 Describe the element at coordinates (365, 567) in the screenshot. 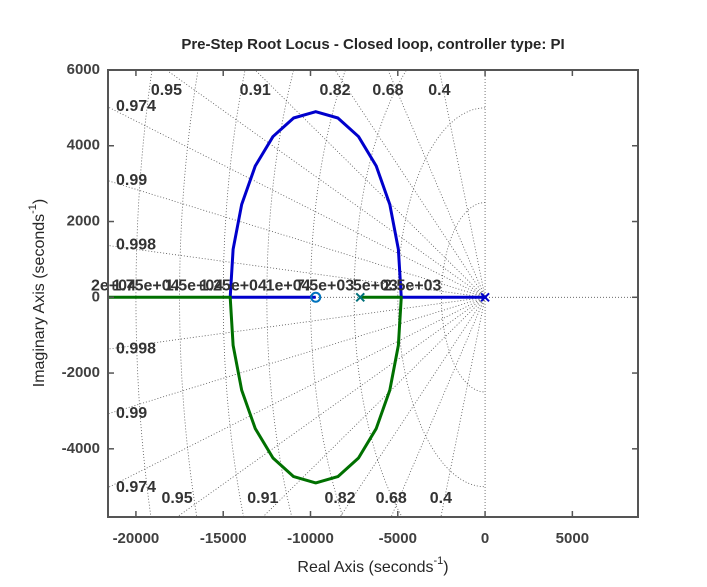

I see `x-label-text: Real Axis (seconds` at that location.